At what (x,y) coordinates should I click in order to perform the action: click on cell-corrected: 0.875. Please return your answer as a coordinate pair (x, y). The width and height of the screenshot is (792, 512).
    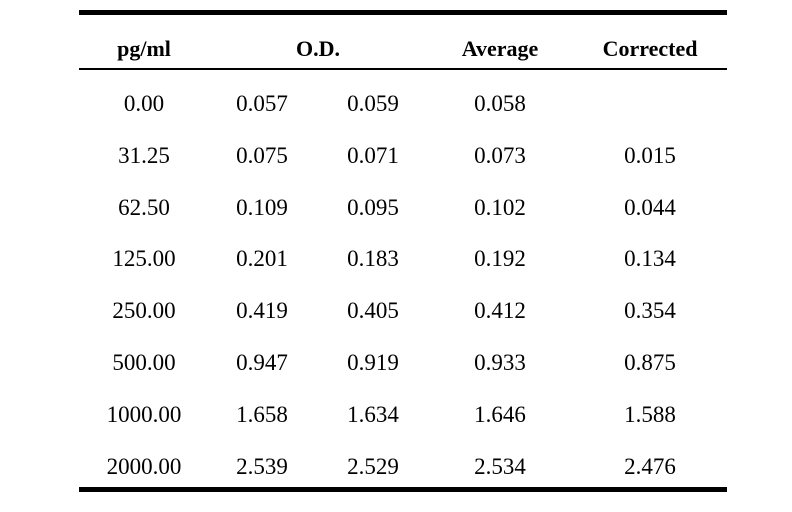
    Looking at the image, I should click on (650, 362).